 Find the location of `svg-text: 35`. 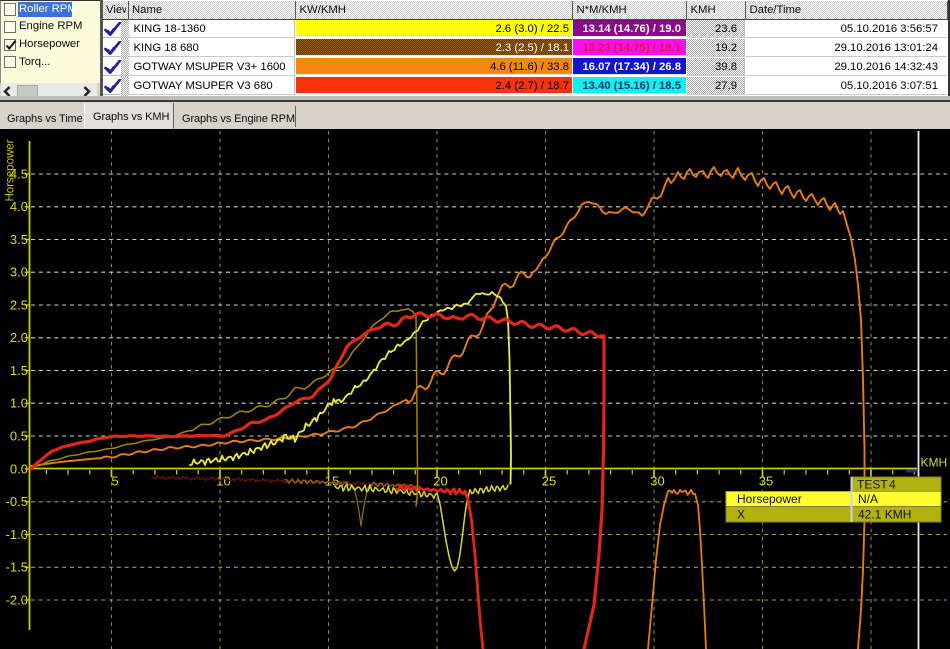

svg-text: 35 is located at coordinates (766, 481).